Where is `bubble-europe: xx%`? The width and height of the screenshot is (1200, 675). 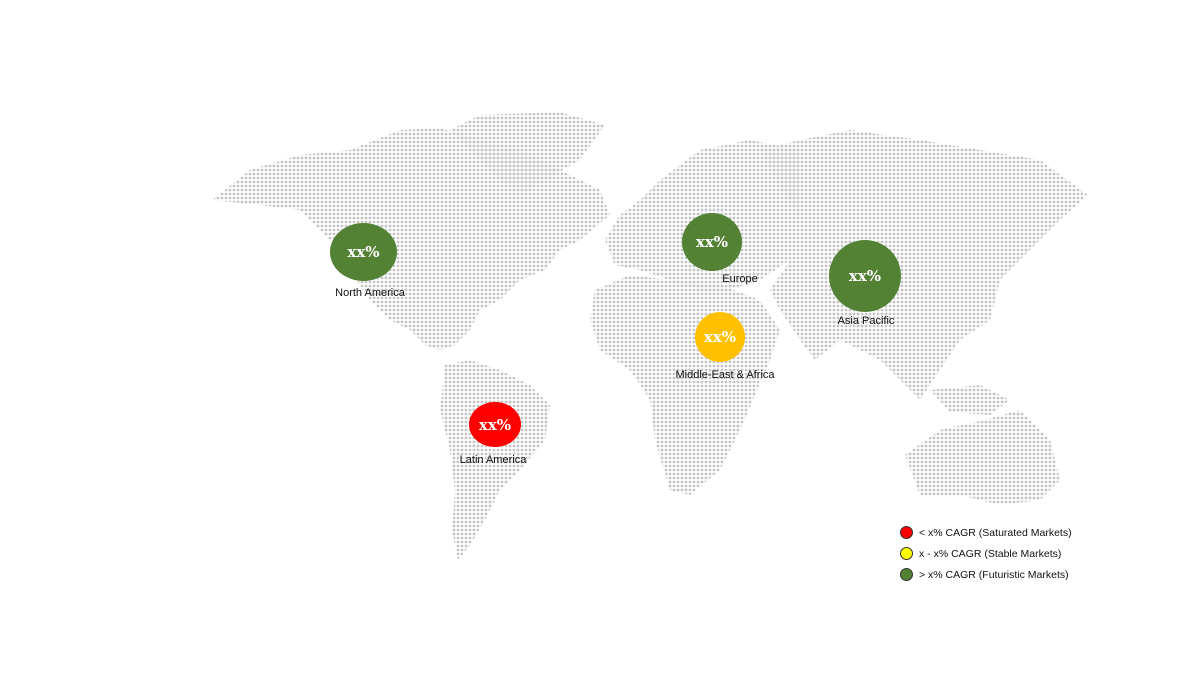 bubble-europe: xx% is located at coordinates (712, 242).